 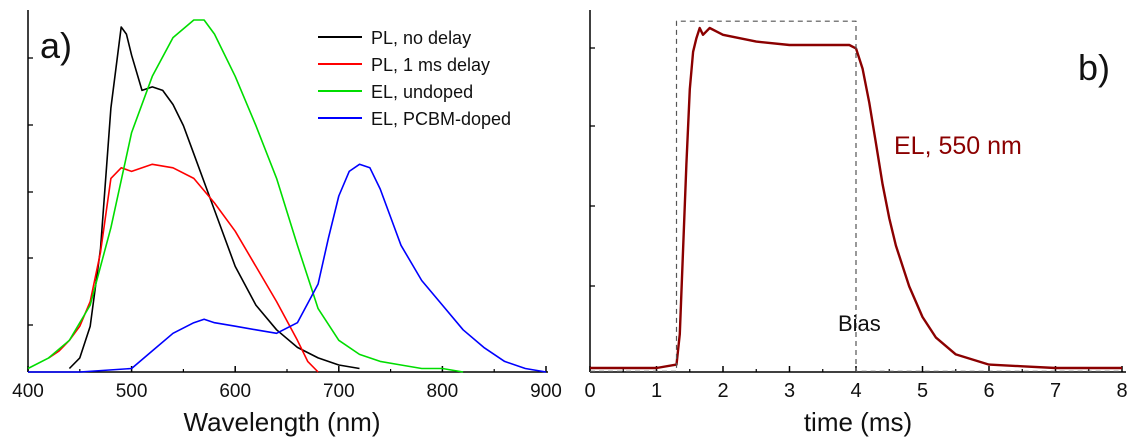 I want to click on legend-entry: EL, undoped, so click(x=422, y=92).